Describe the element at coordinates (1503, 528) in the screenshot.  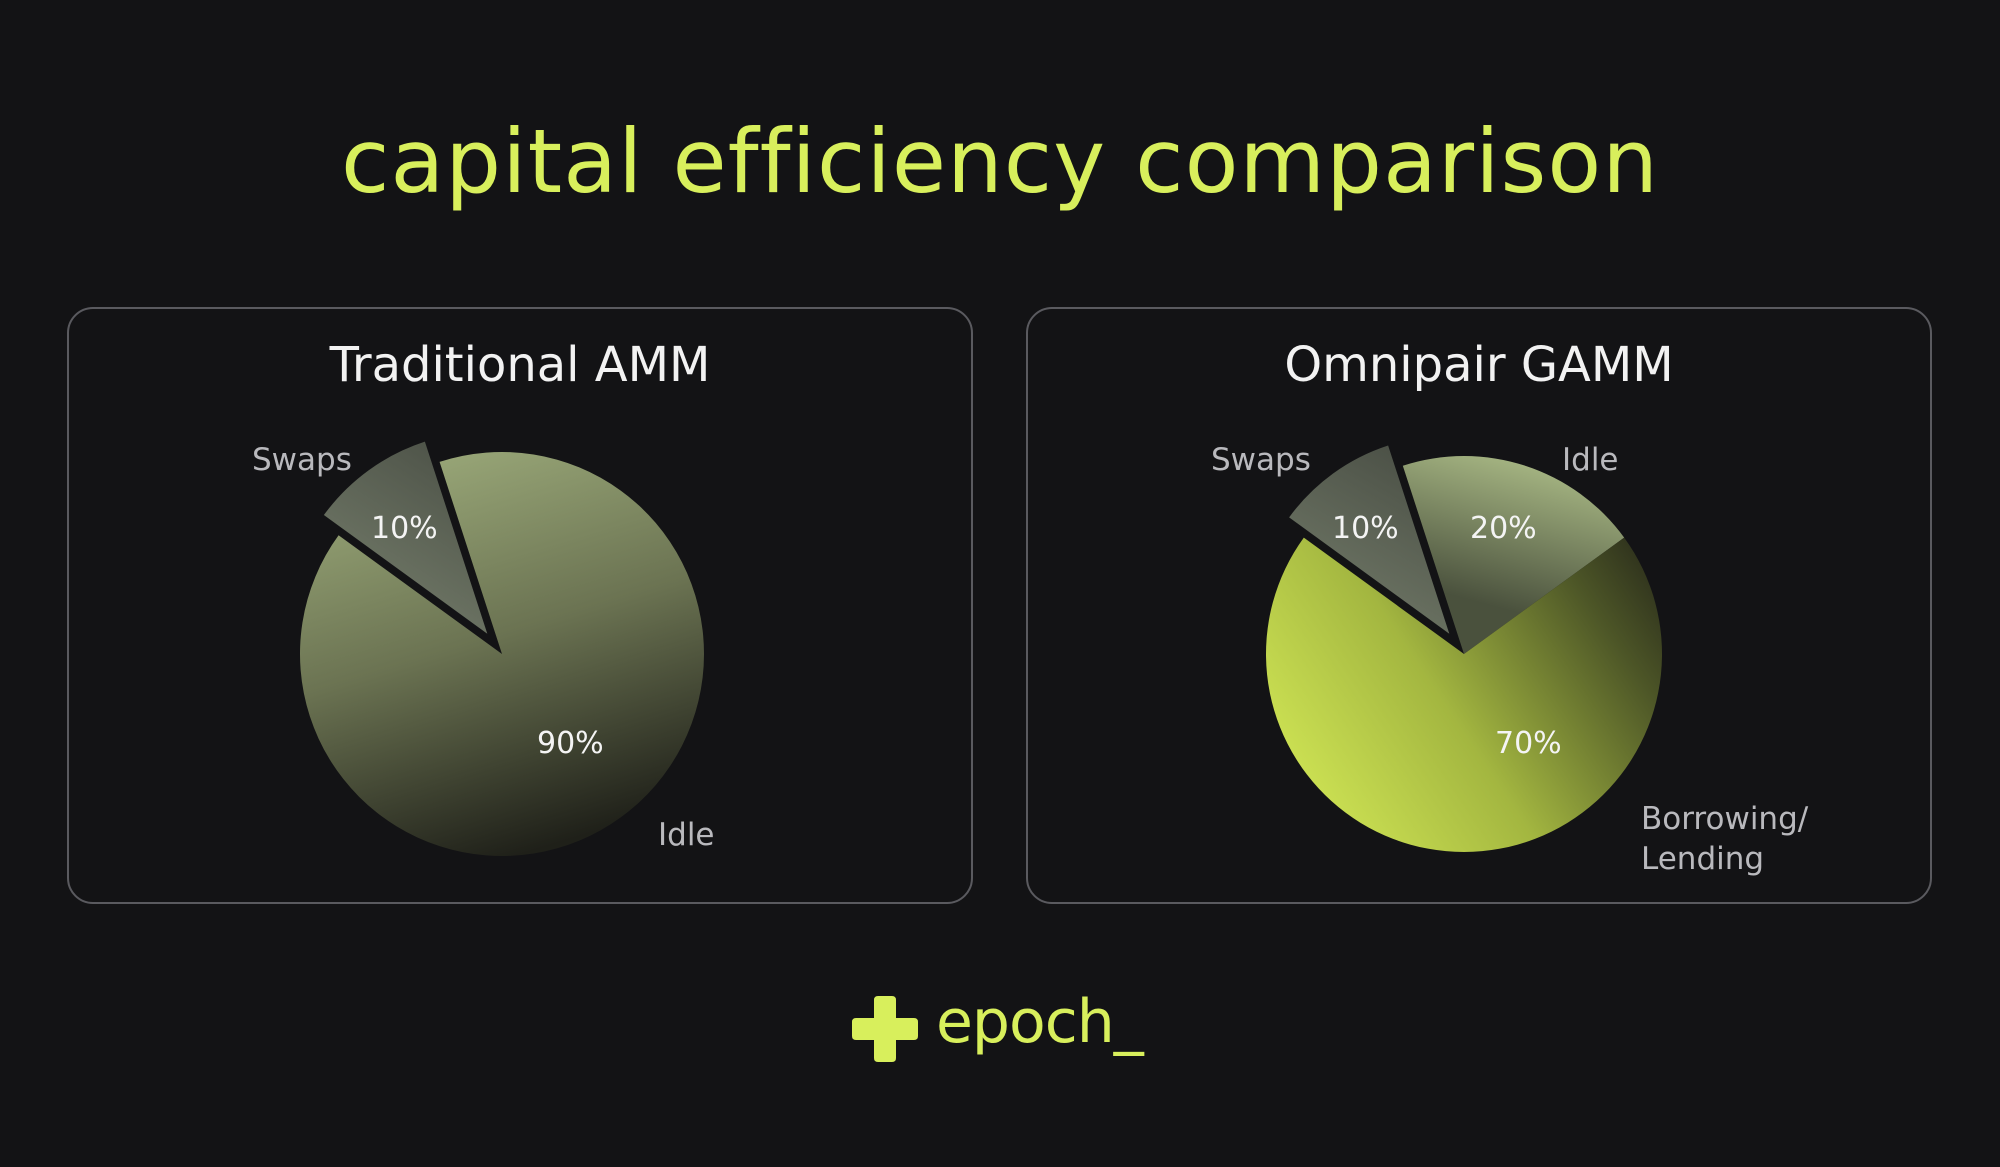
I see `slice-value-label: 20%` at that location.